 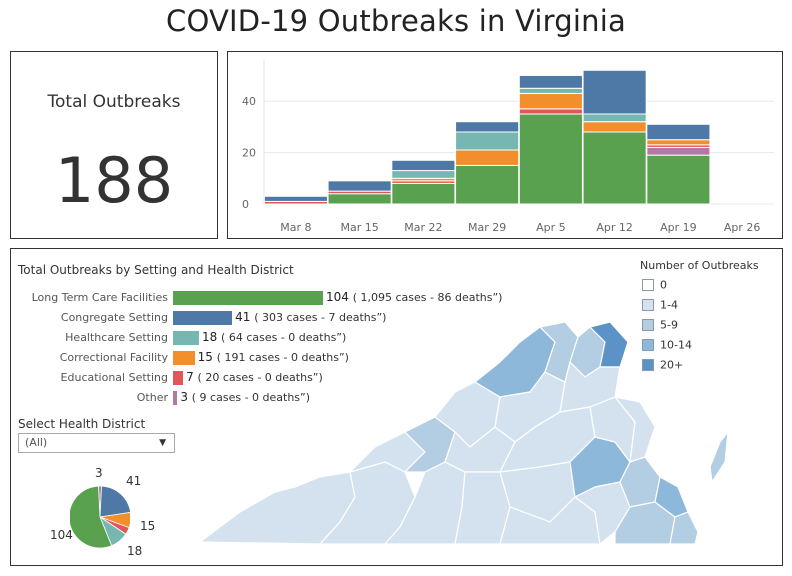 I want to click on x-tick-label: Mar 22, so click(x=423, y=227).